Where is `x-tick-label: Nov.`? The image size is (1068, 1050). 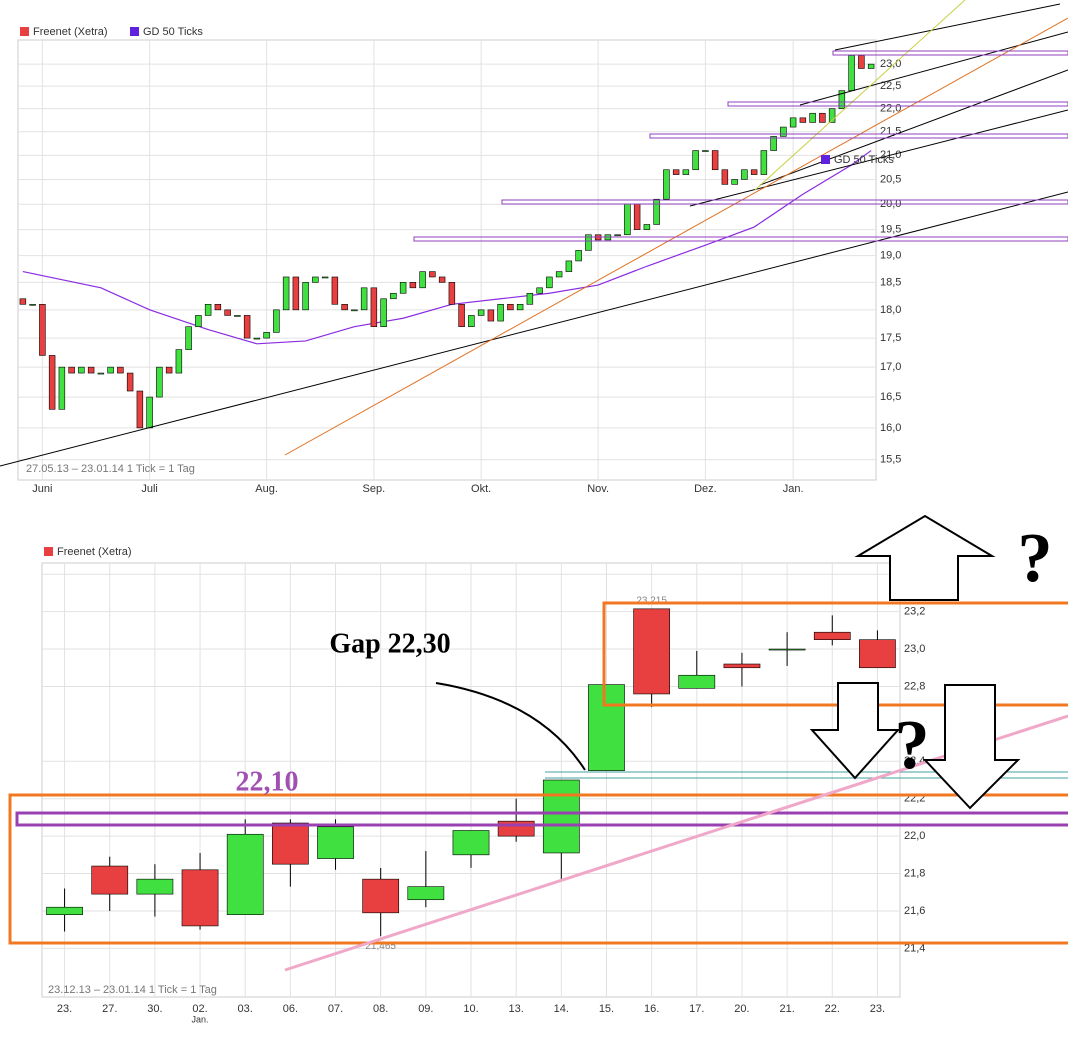
x-tick-label: Nov. is located at coordinates (598, 489).